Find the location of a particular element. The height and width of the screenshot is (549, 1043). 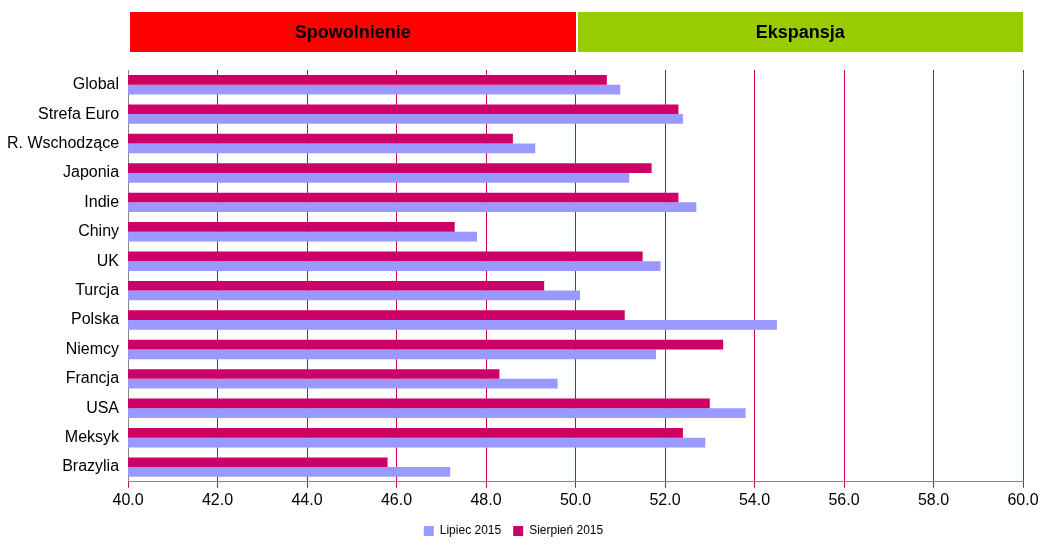

x-tick-label: 52.0 is located at coordinates (665, 499).